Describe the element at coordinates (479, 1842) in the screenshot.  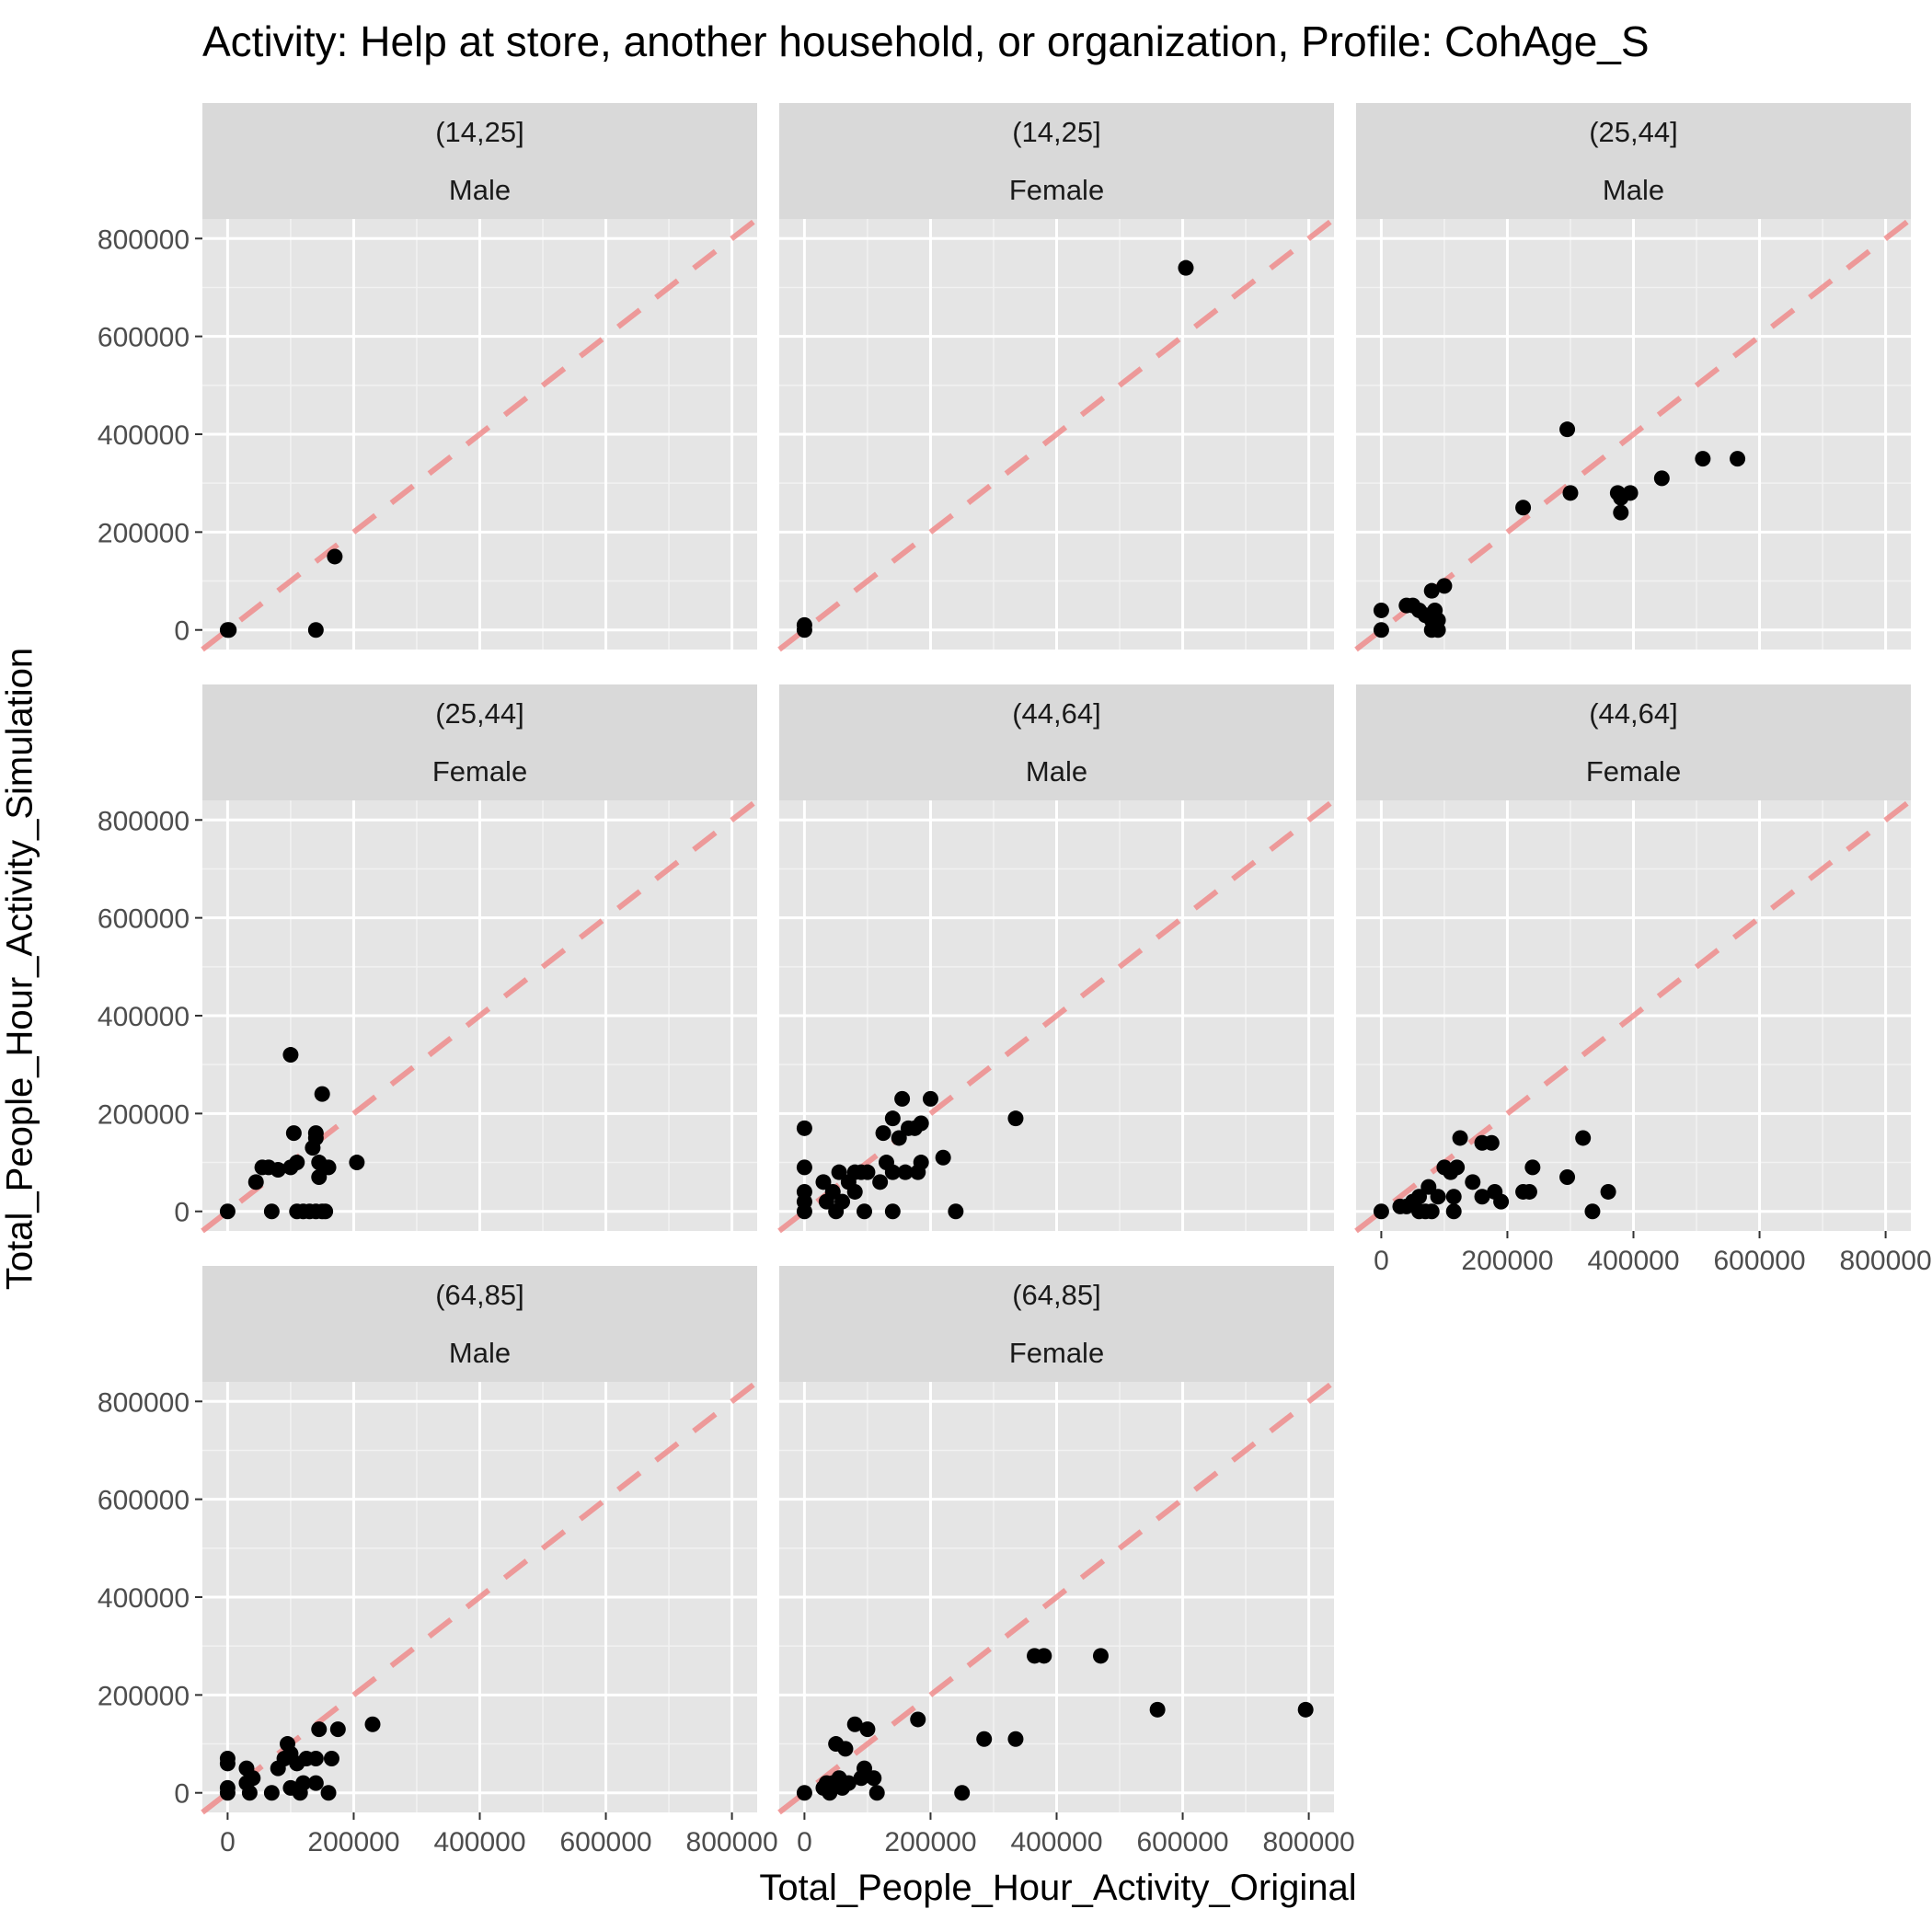
I see `x-tick-label: 400000` at that location.